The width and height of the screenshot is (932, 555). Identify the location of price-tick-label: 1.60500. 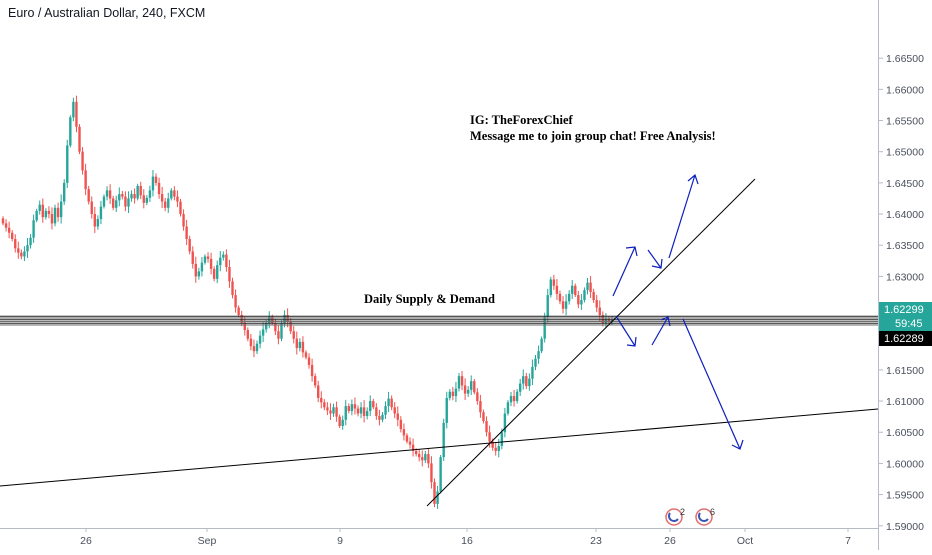
(905, 433).